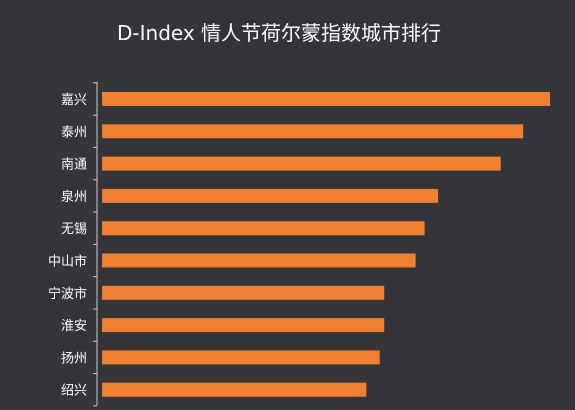 The width and height of the screenshot is (575, 410). What do you see at coordinates (67, 262) in the screenshot?
I see `category-label: 中山市` at bounding box center [67, 262].